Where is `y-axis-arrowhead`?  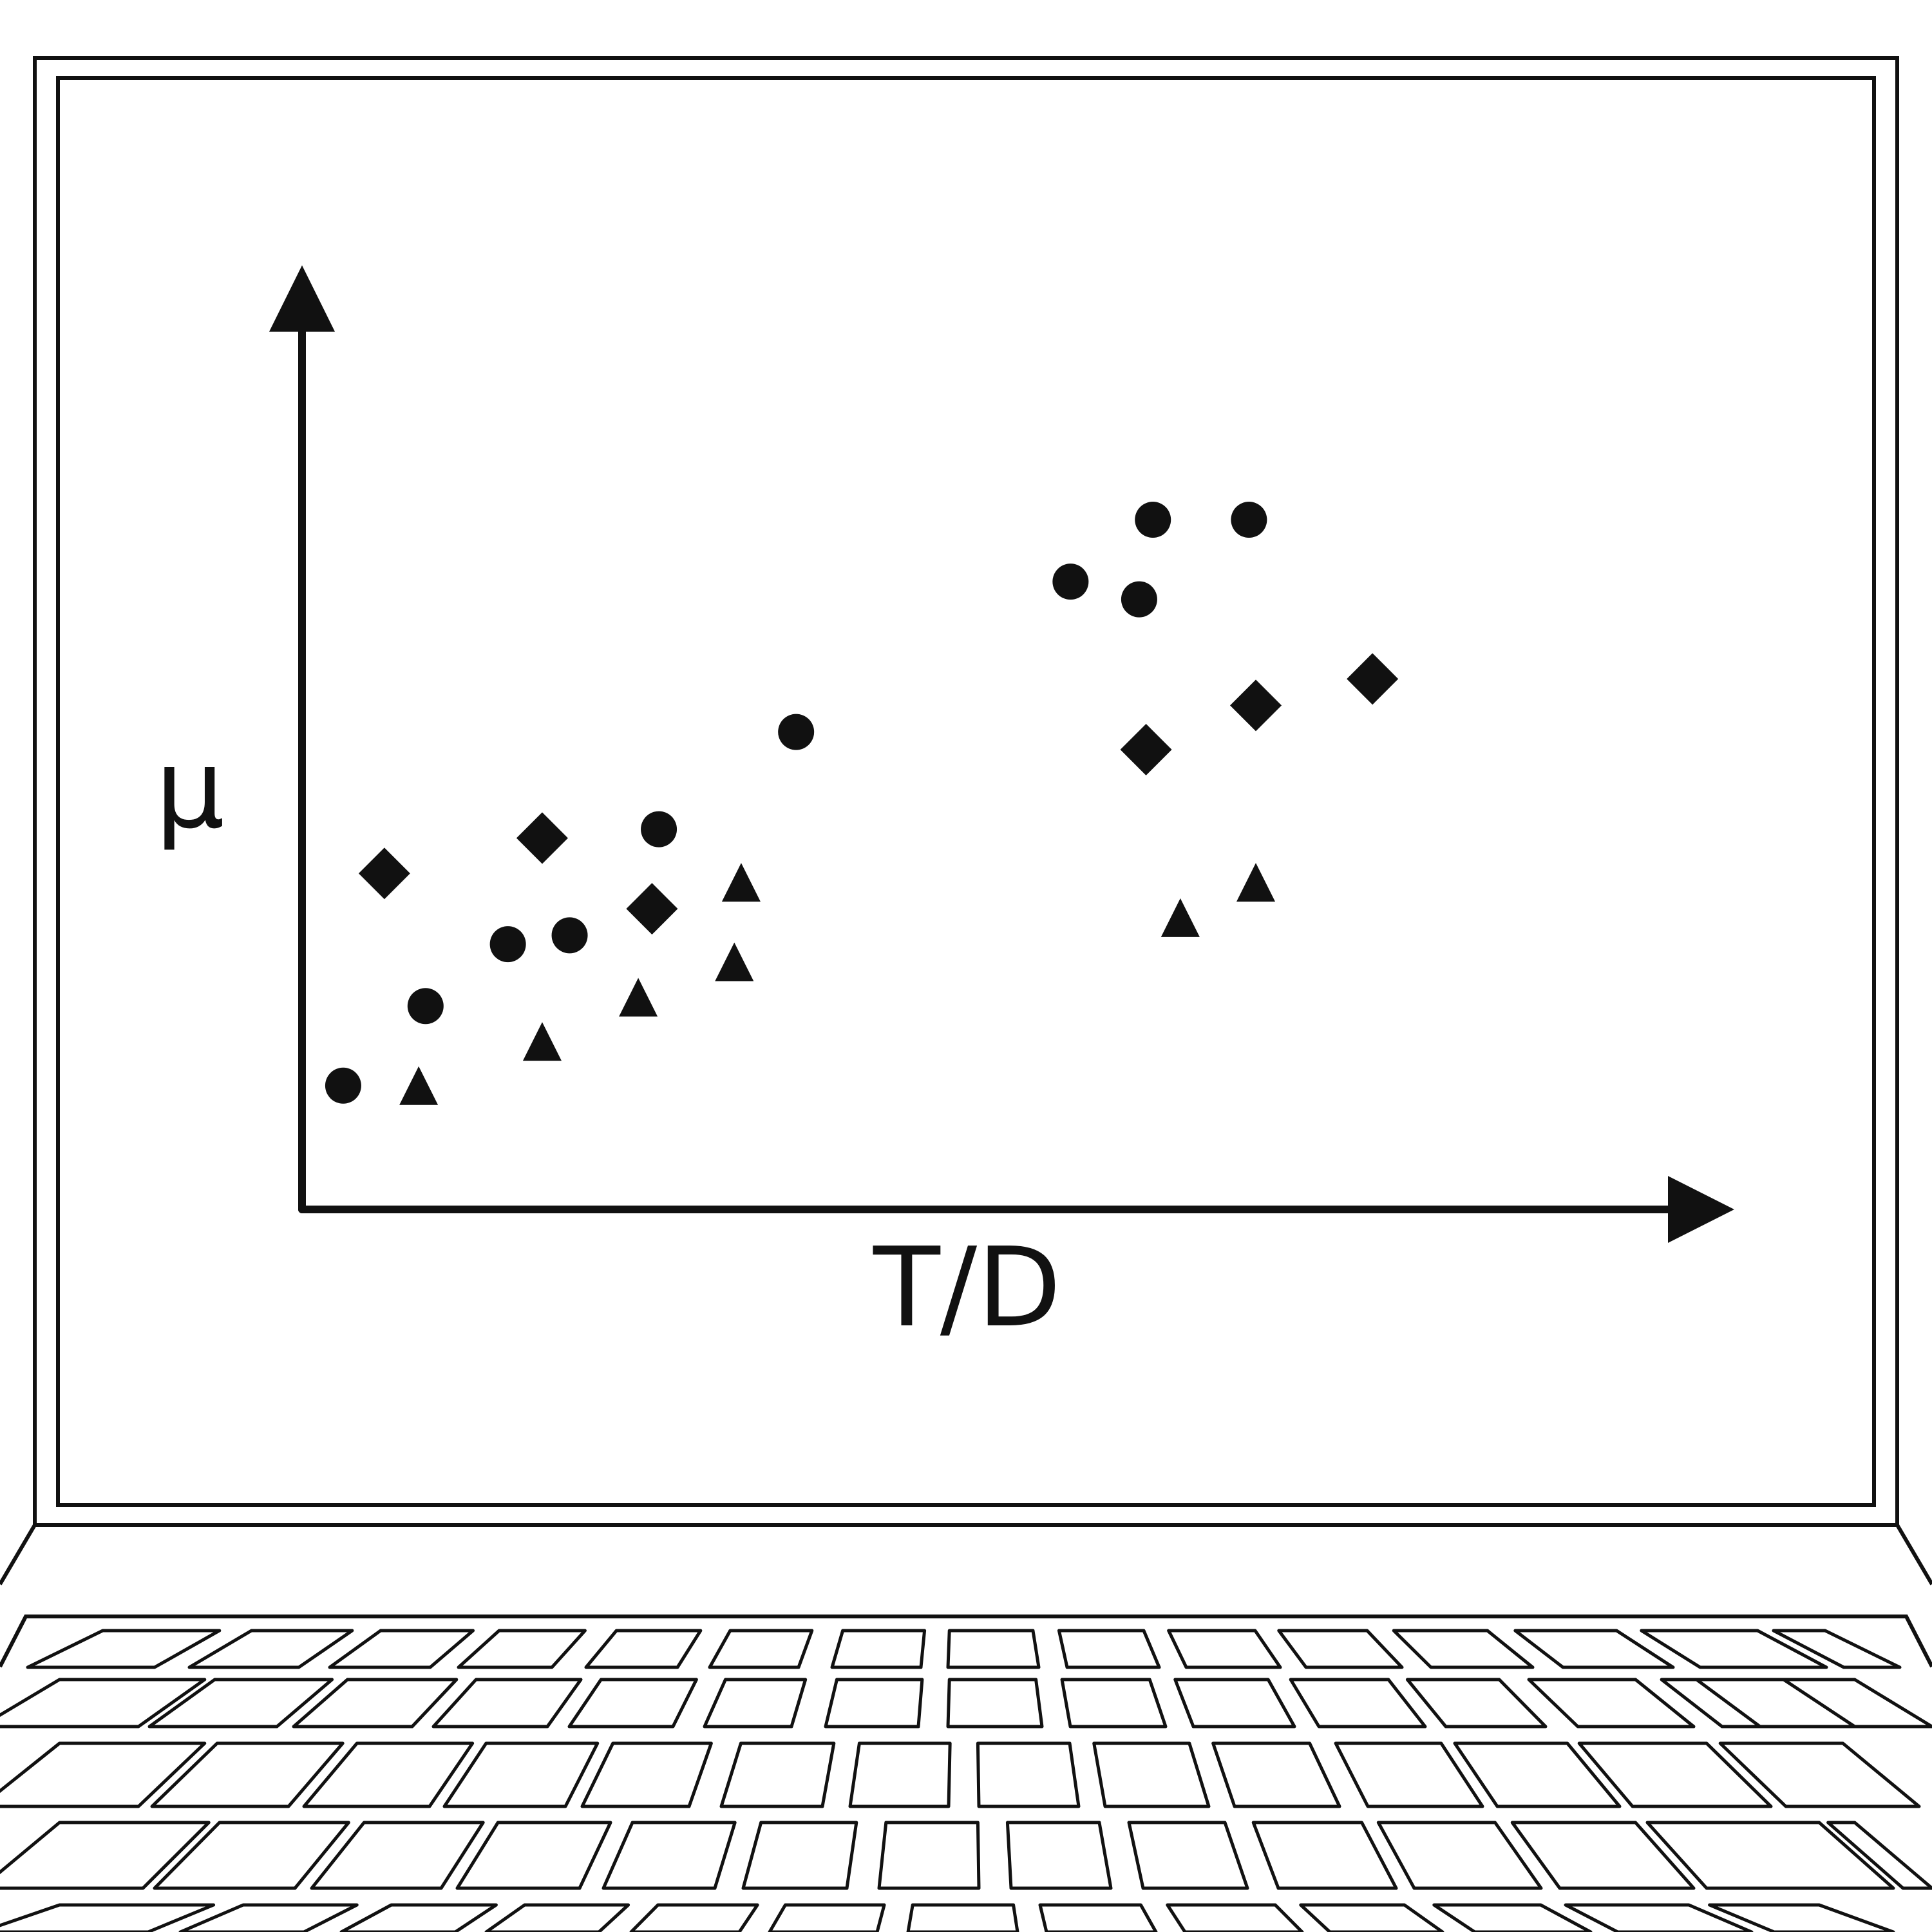
y-axis-arrowhead is located at coordinates (302, 298).